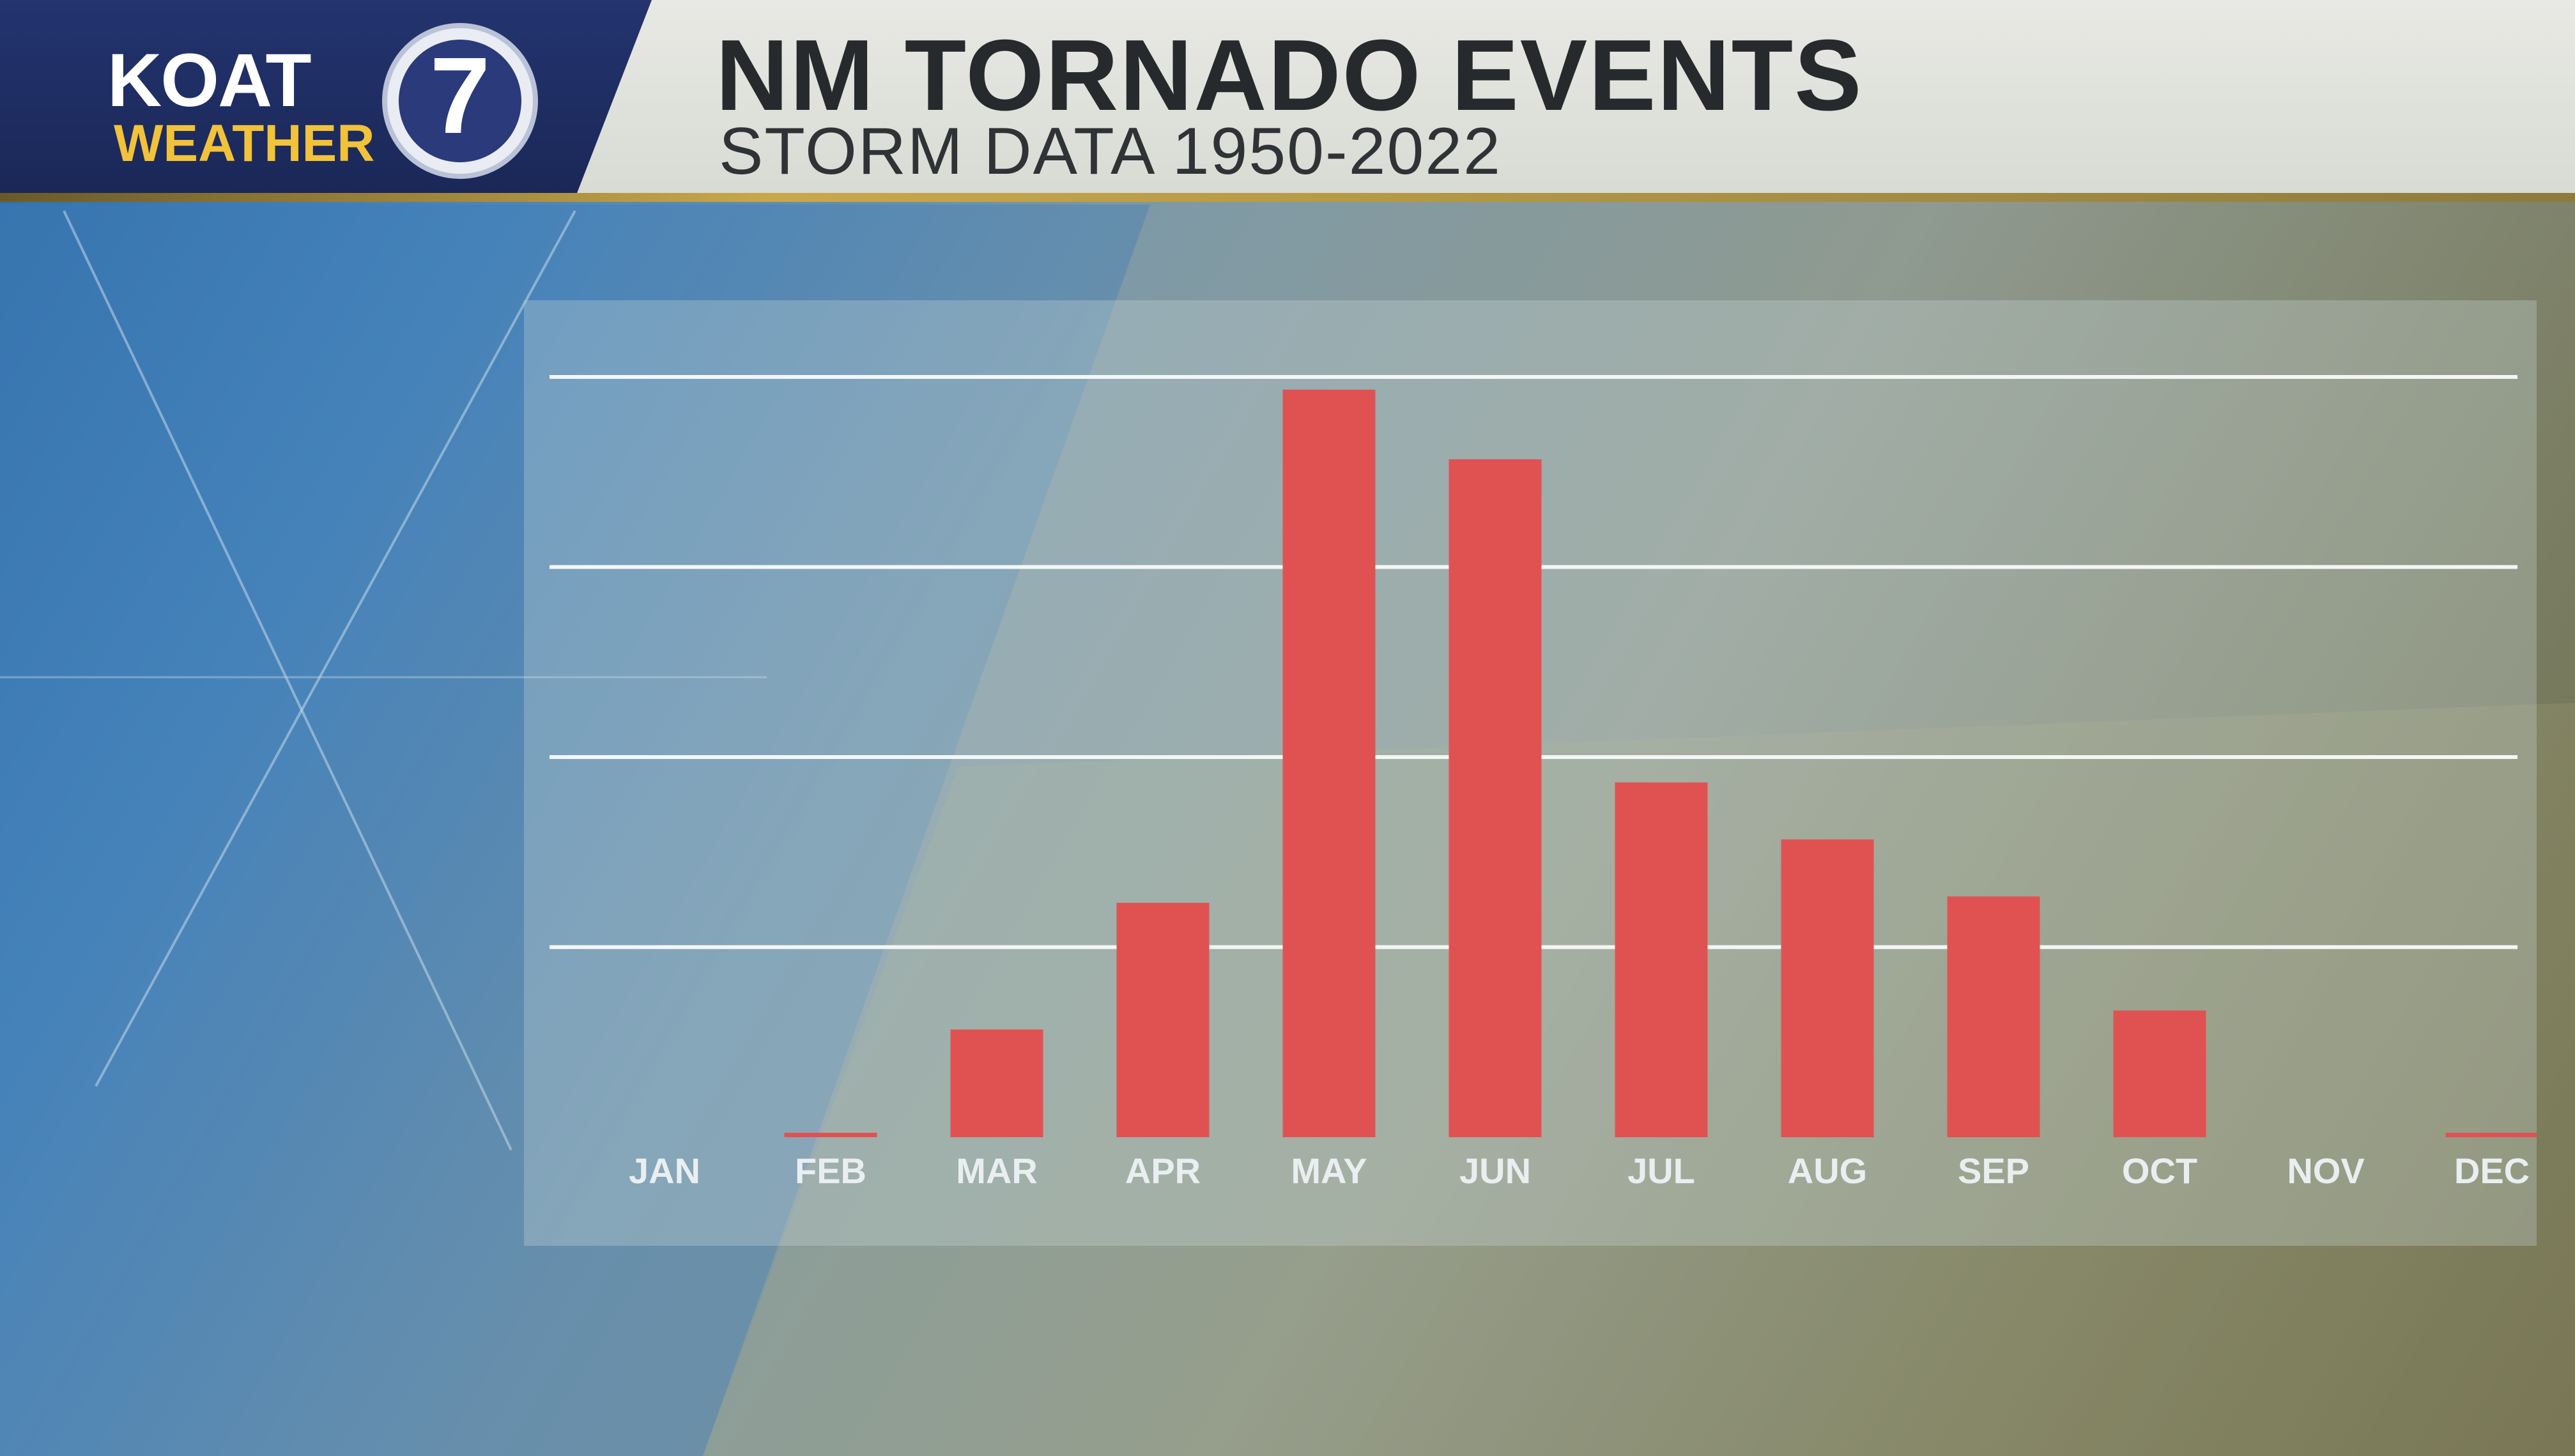 The image size is (2575, 1456). What do you see at coordinates (2159, 1171) in the screenshot?
I see `x-tick-label-oct: OCT` at bounding box center [2159, 1171].